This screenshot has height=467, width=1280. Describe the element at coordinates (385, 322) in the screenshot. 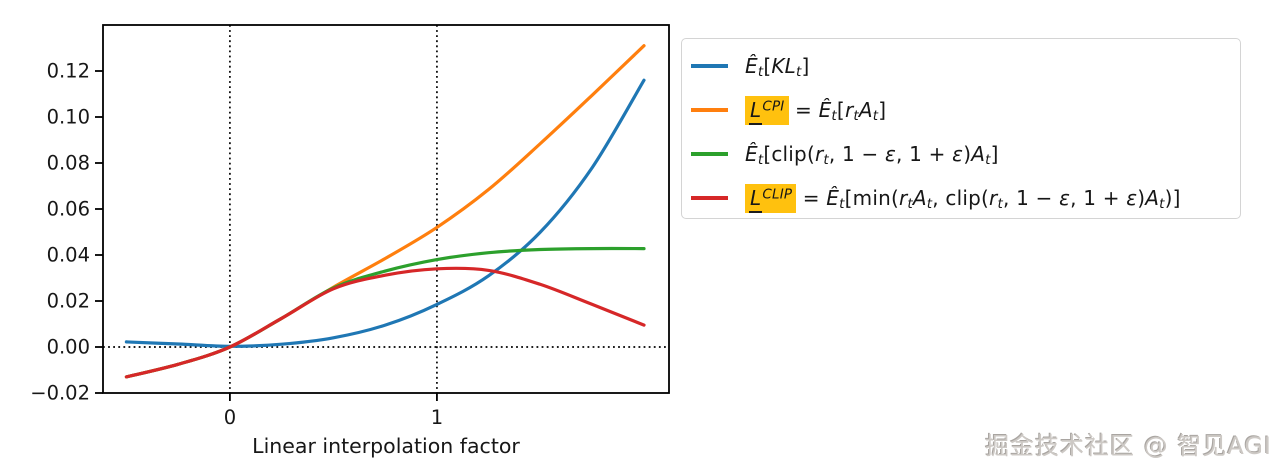

I see `series-clip-objective` at that location.